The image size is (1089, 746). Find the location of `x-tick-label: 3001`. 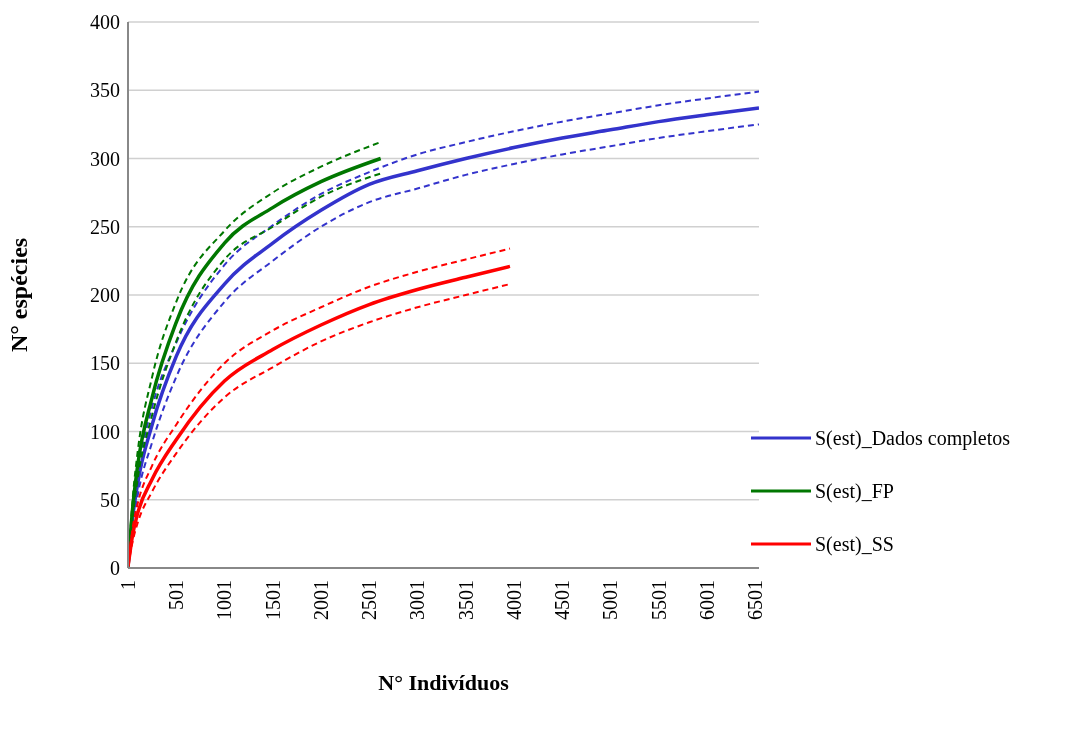

x-tick-label: 3001 is located at coordinates (417, 600).